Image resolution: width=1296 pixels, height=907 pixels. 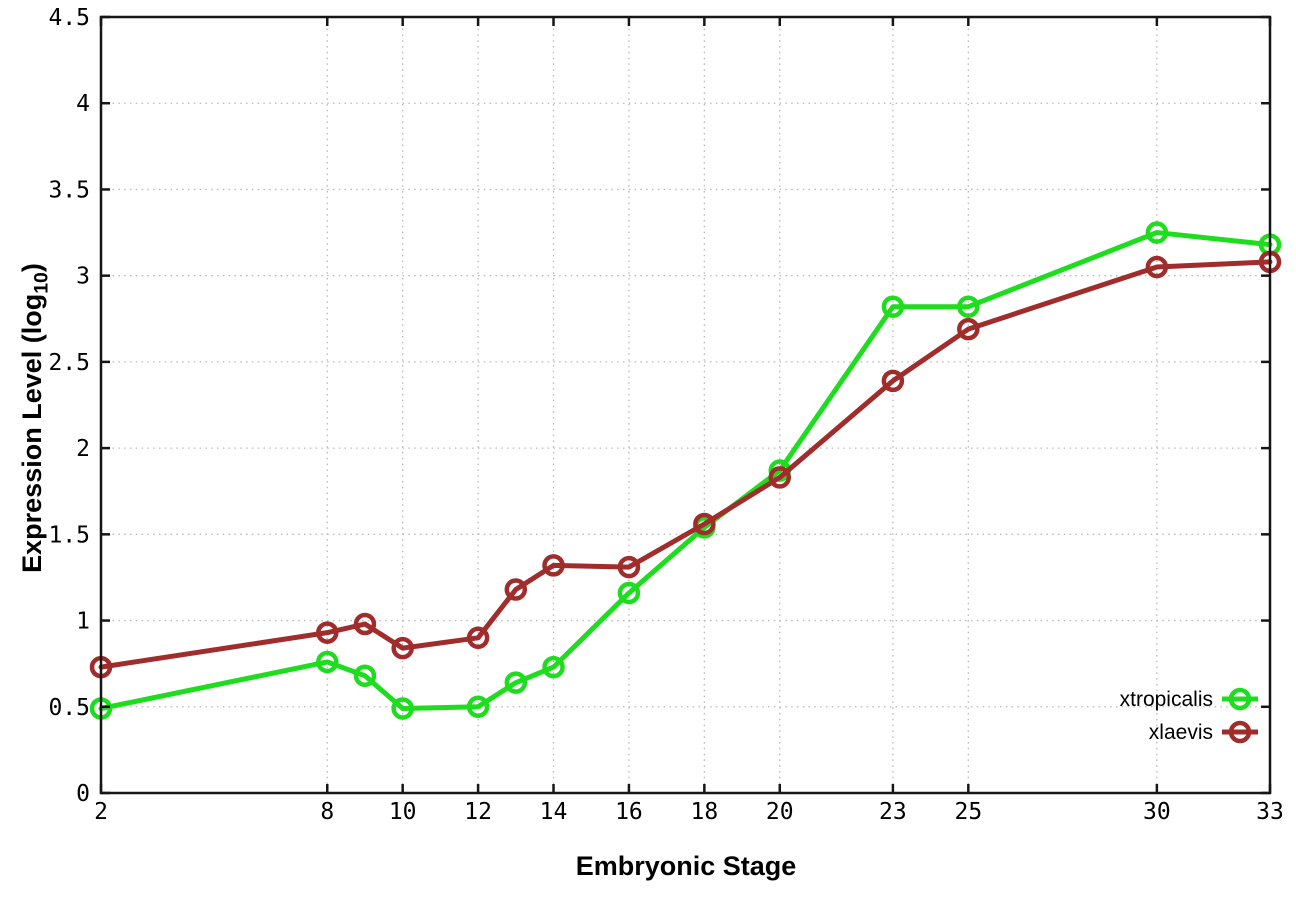 What do you see at coordinates (1166, 699) in the screenshot?
I see `legend-label-xtropicalis: xtropicalis` at bounding box center [1166, 699].